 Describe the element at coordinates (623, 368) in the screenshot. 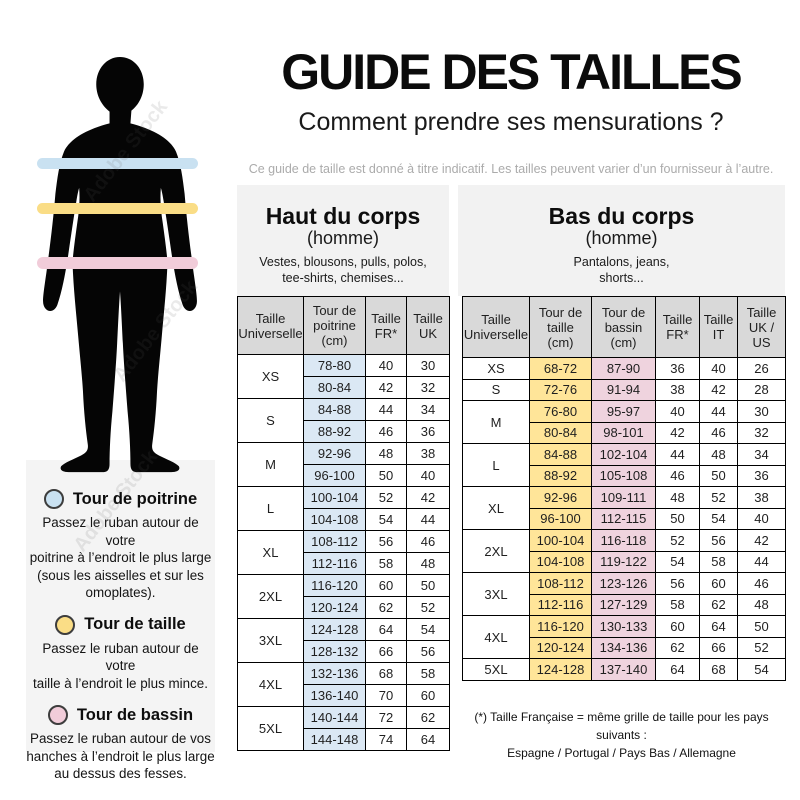

I see `value-cell: 87-90` at that location.